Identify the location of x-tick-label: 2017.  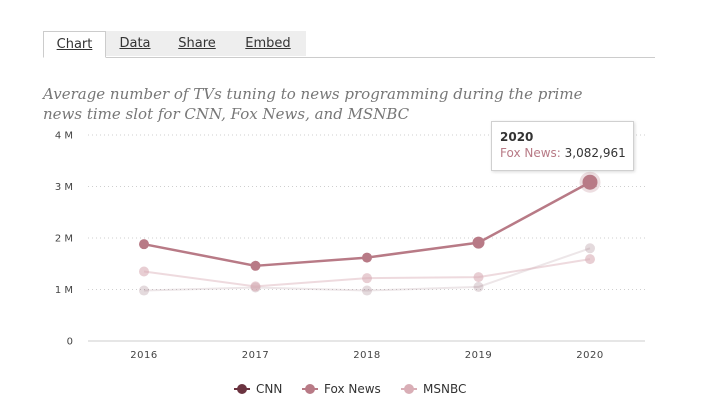
(255, 355).